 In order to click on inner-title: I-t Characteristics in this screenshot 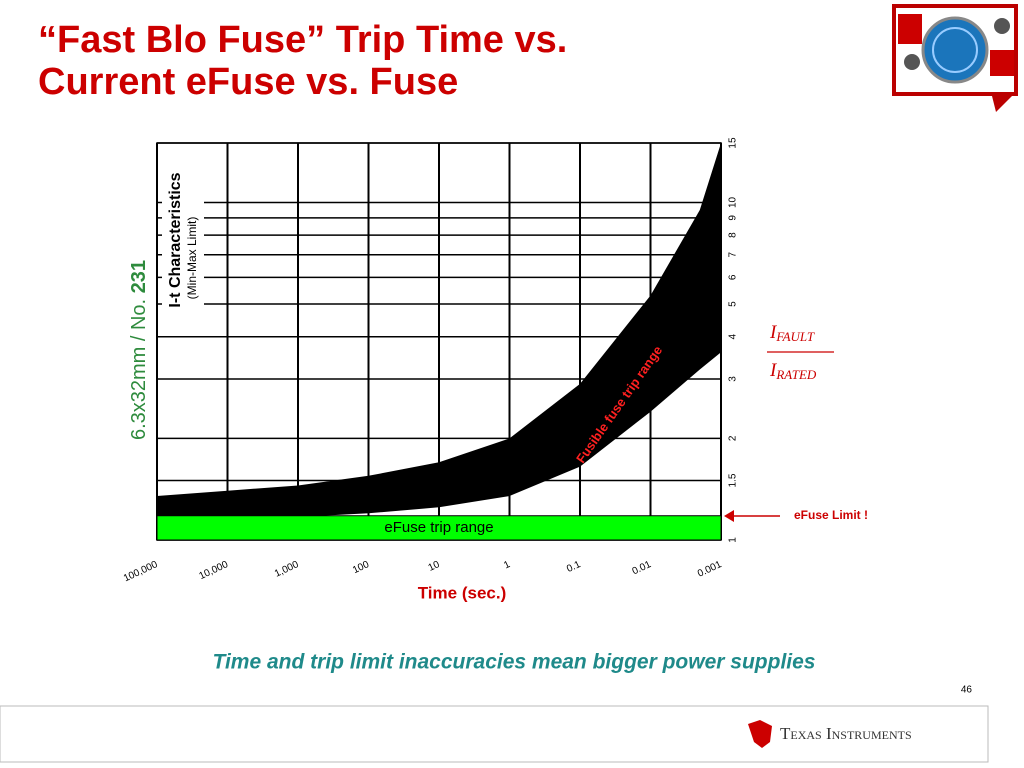, I will do `click(175, 239)`.